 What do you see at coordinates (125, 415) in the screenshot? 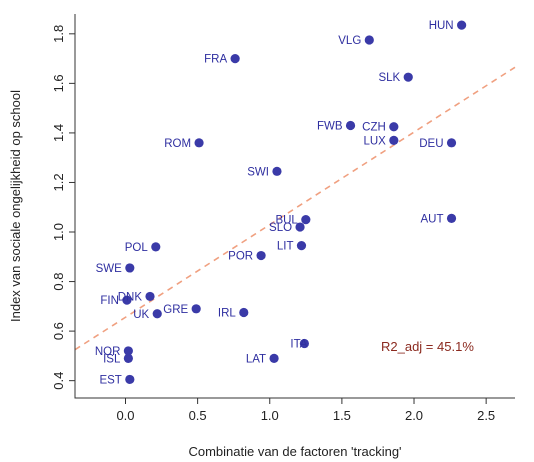
I see `x-tick-label: 0.0` at bounding box center [125, 415].